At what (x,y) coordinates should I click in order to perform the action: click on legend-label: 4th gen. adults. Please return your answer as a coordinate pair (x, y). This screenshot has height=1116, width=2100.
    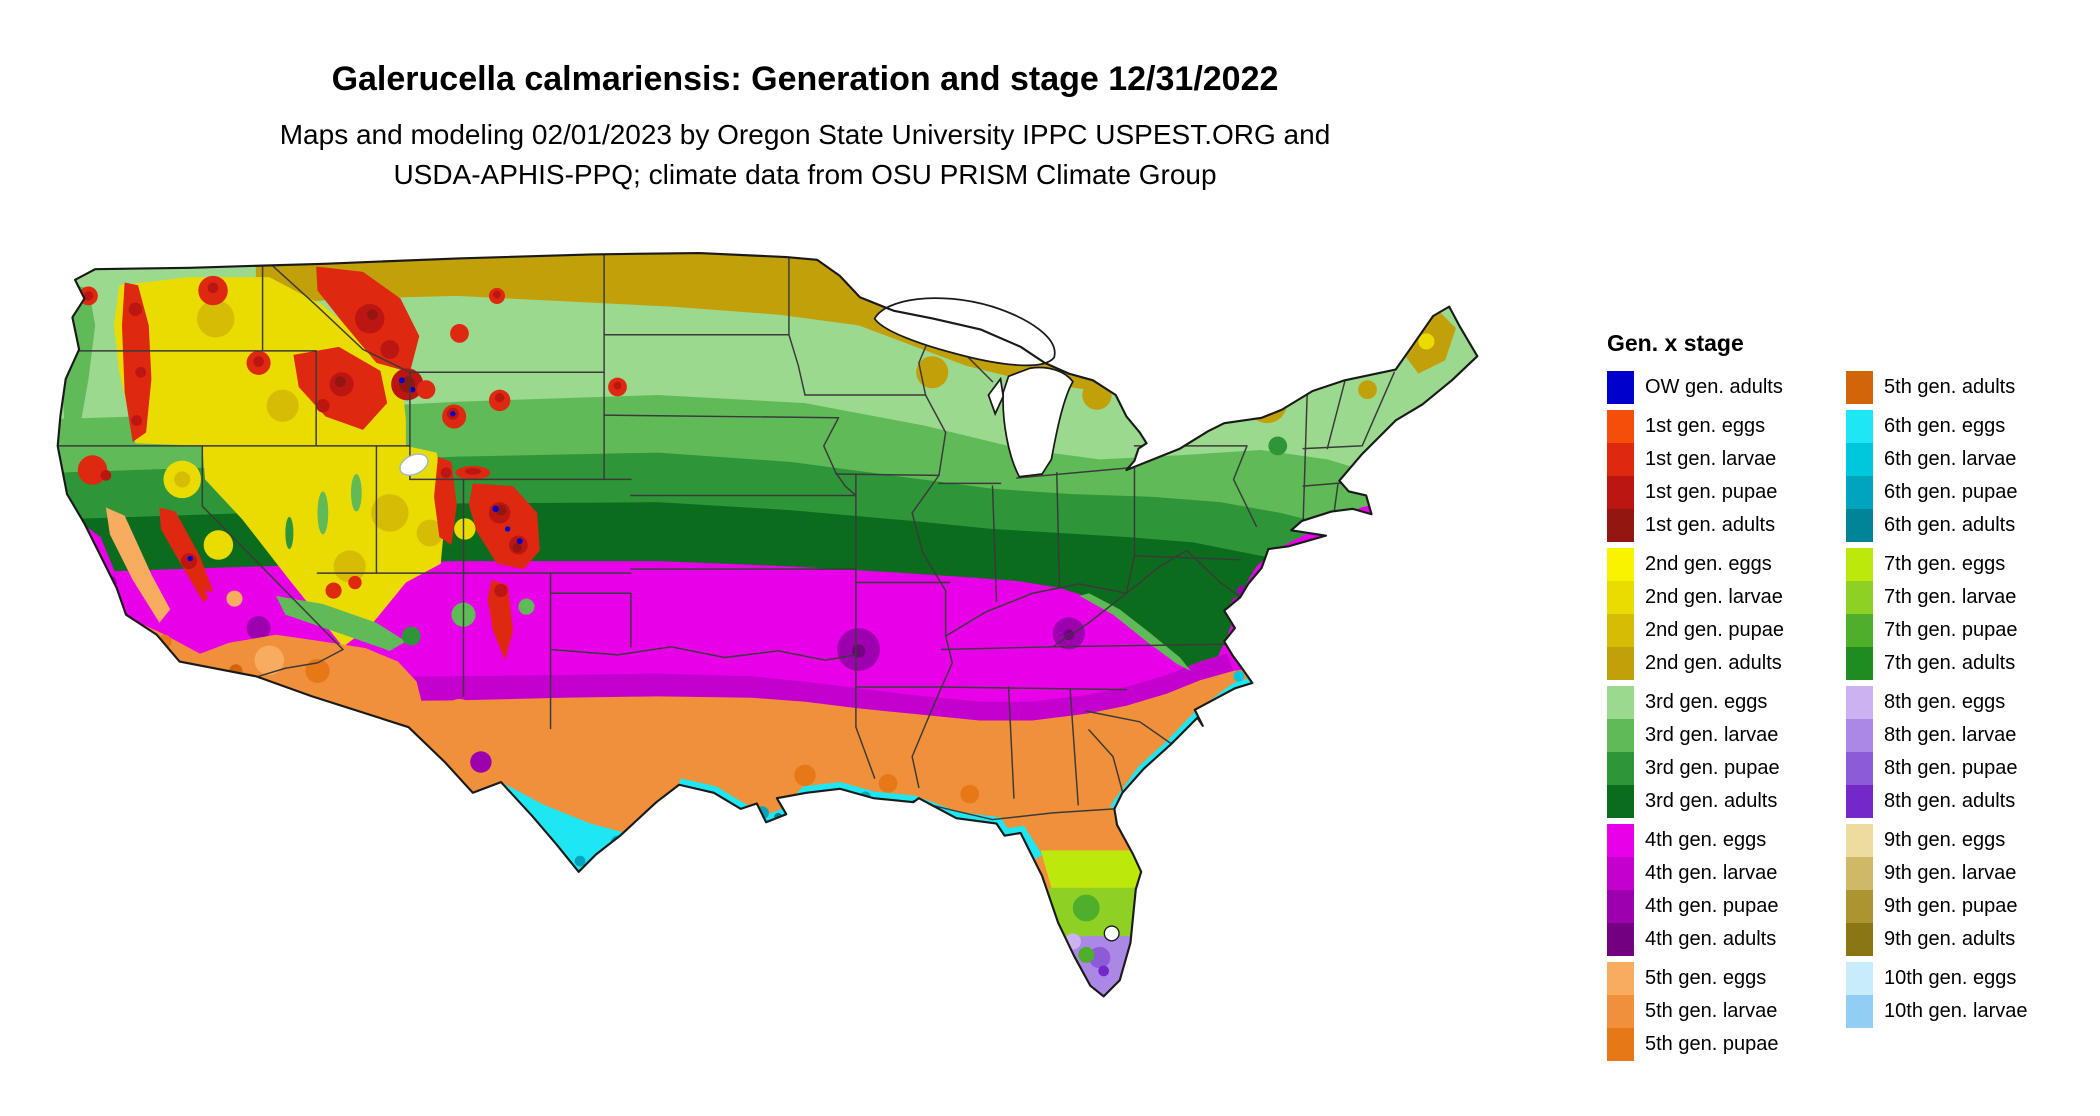
    Looking at the image, I should click on (1711, 939).